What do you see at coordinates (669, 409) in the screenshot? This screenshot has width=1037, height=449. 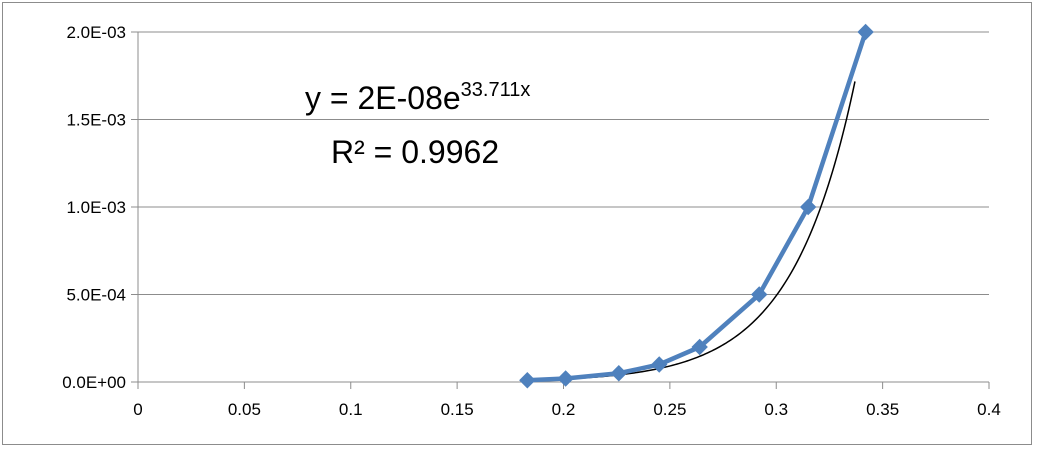 I see `x-tick-label: 0.25` at bounding box center [669, 409].